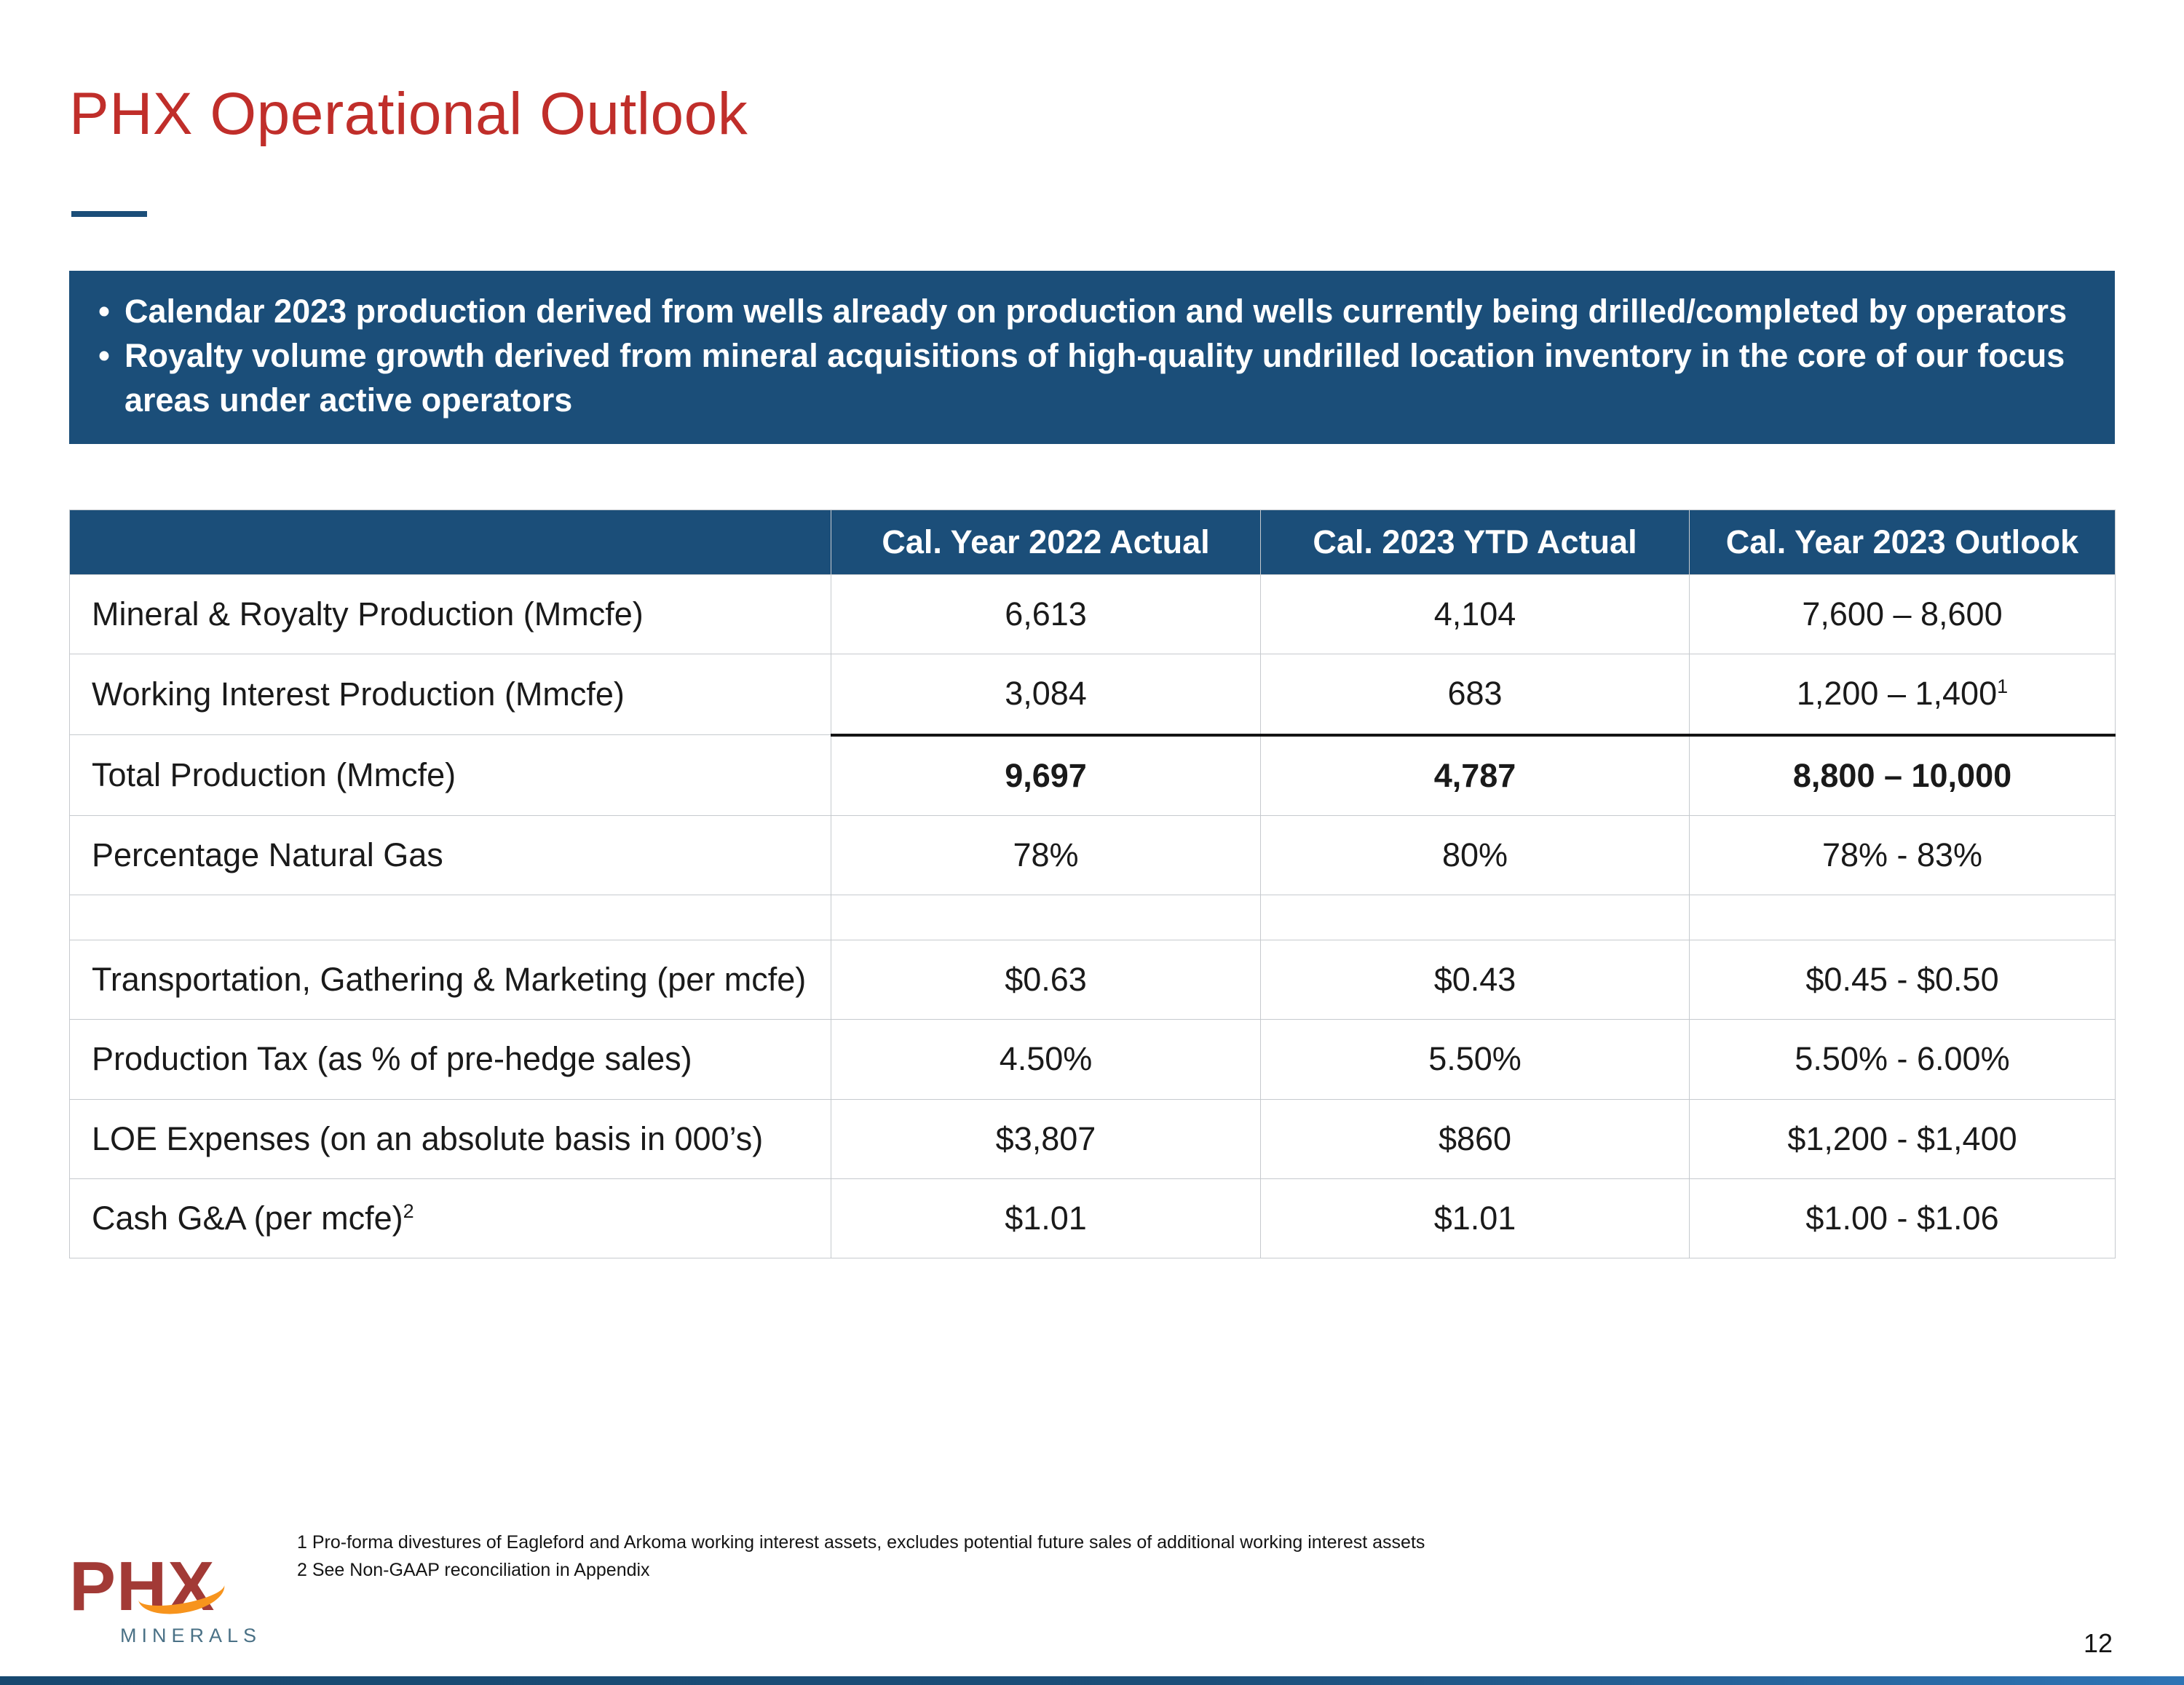 The height and width of the screenshot is (1685, 2184). I want to click on cell-outlook: $1,200 - $1,400, so click(1902, 1138).